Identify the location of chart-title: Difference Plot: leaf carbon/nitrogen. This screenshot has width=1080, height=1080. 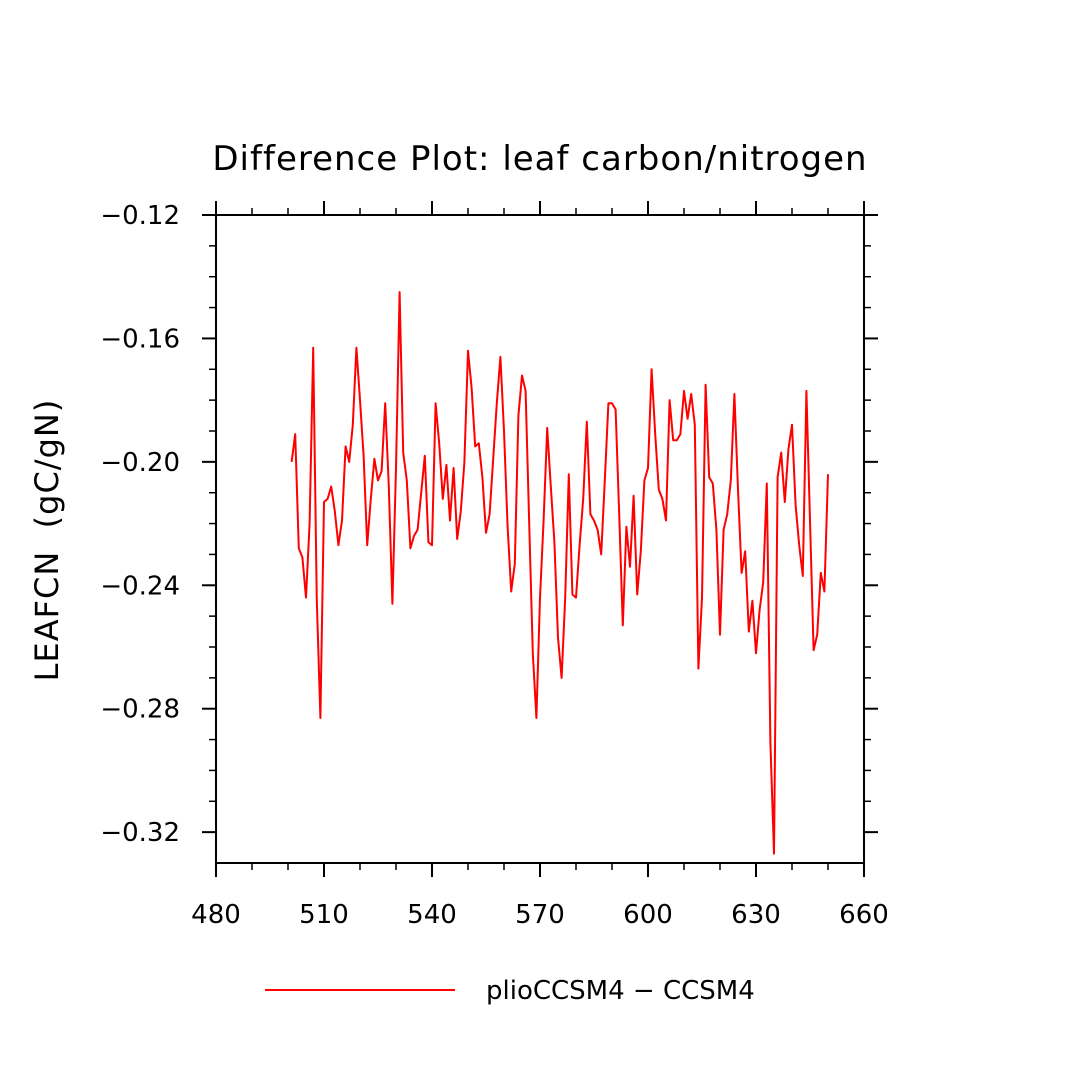
(539, 159).